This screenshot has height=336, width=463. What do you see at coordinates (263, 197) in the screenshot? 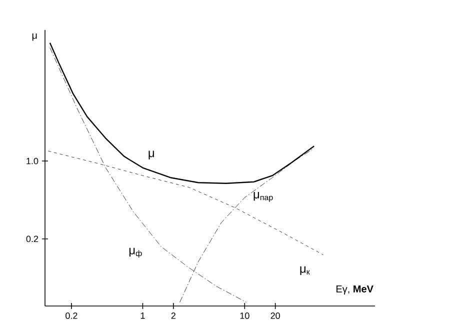
I see `series-label: μ$_{пар}$` at bounding box center [263, 197].